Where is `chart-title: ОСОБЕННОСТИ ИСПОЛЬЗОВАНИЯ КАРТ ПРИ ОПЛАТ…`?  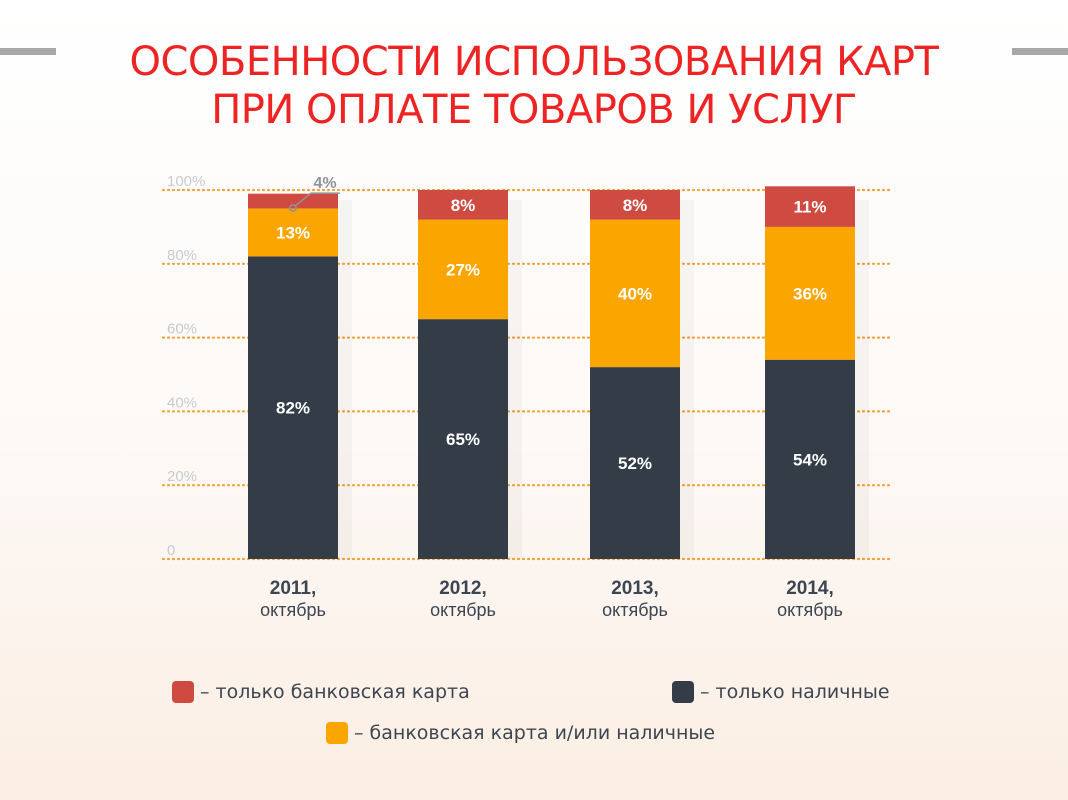 chart-title: ОСОБЕННОСТИ ИСПОЛЬЗОВАНИЯ КАРТ ПРИ ОПЛАТ… is located at coordinates (534, 86).